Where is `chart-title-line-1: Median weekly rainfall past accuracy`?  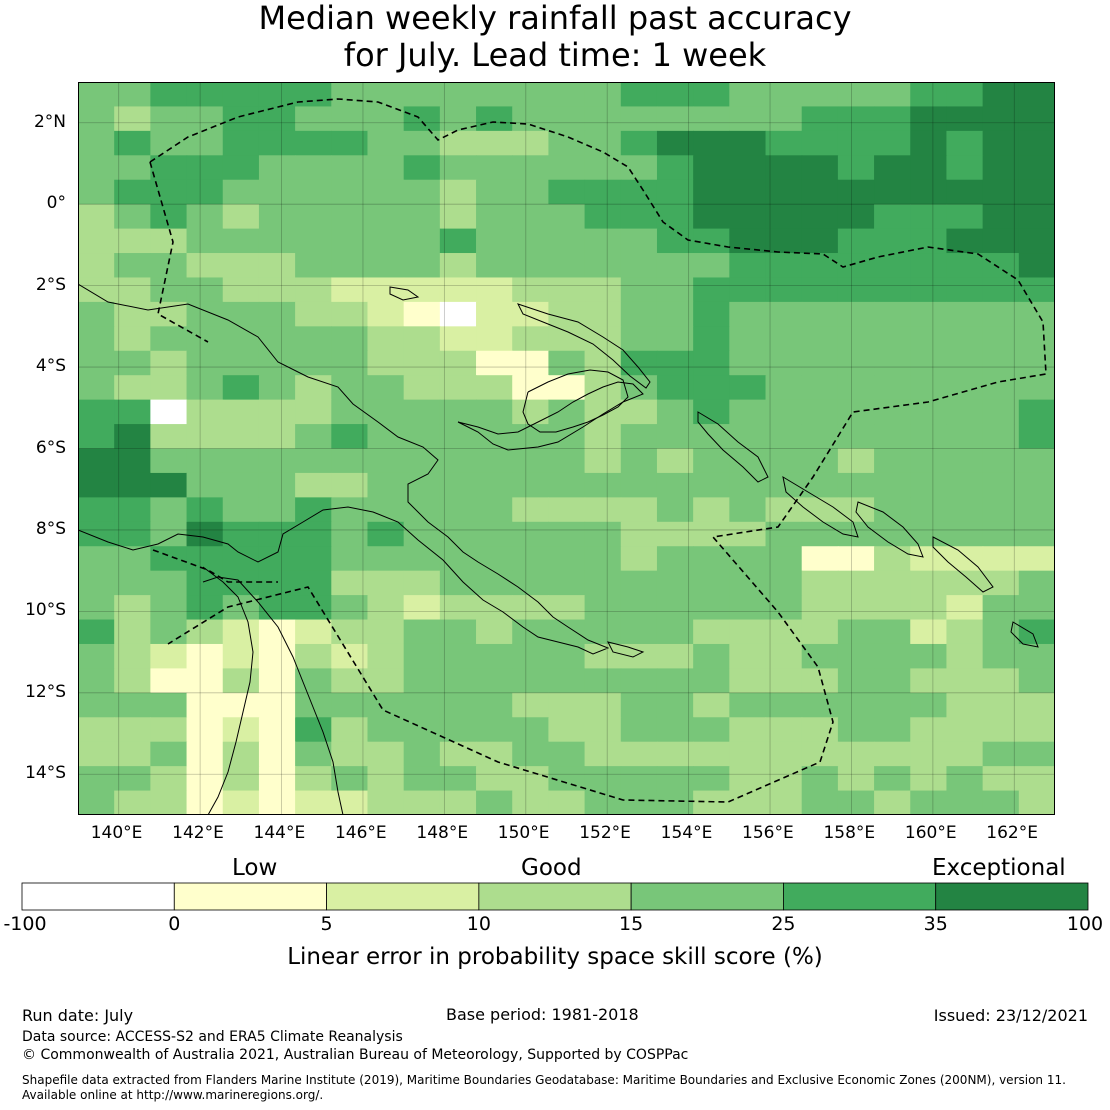 chart-title-line-1: Median weekly rainfall past accuracy is located at coordinates (555, 18).